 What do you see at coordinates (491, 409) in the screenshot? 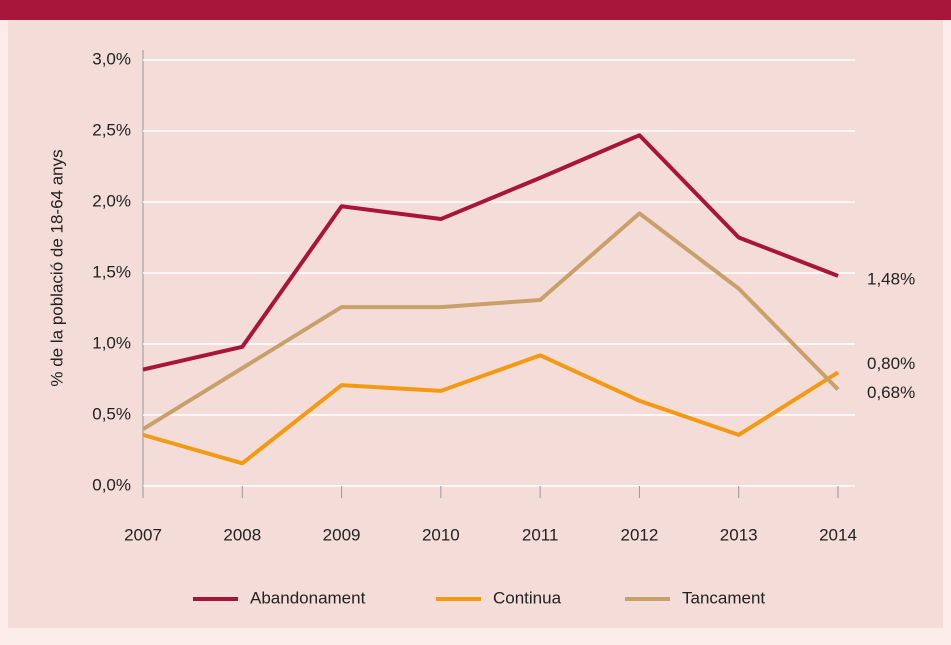
I see `series-line` at bounding box center [491, 409].